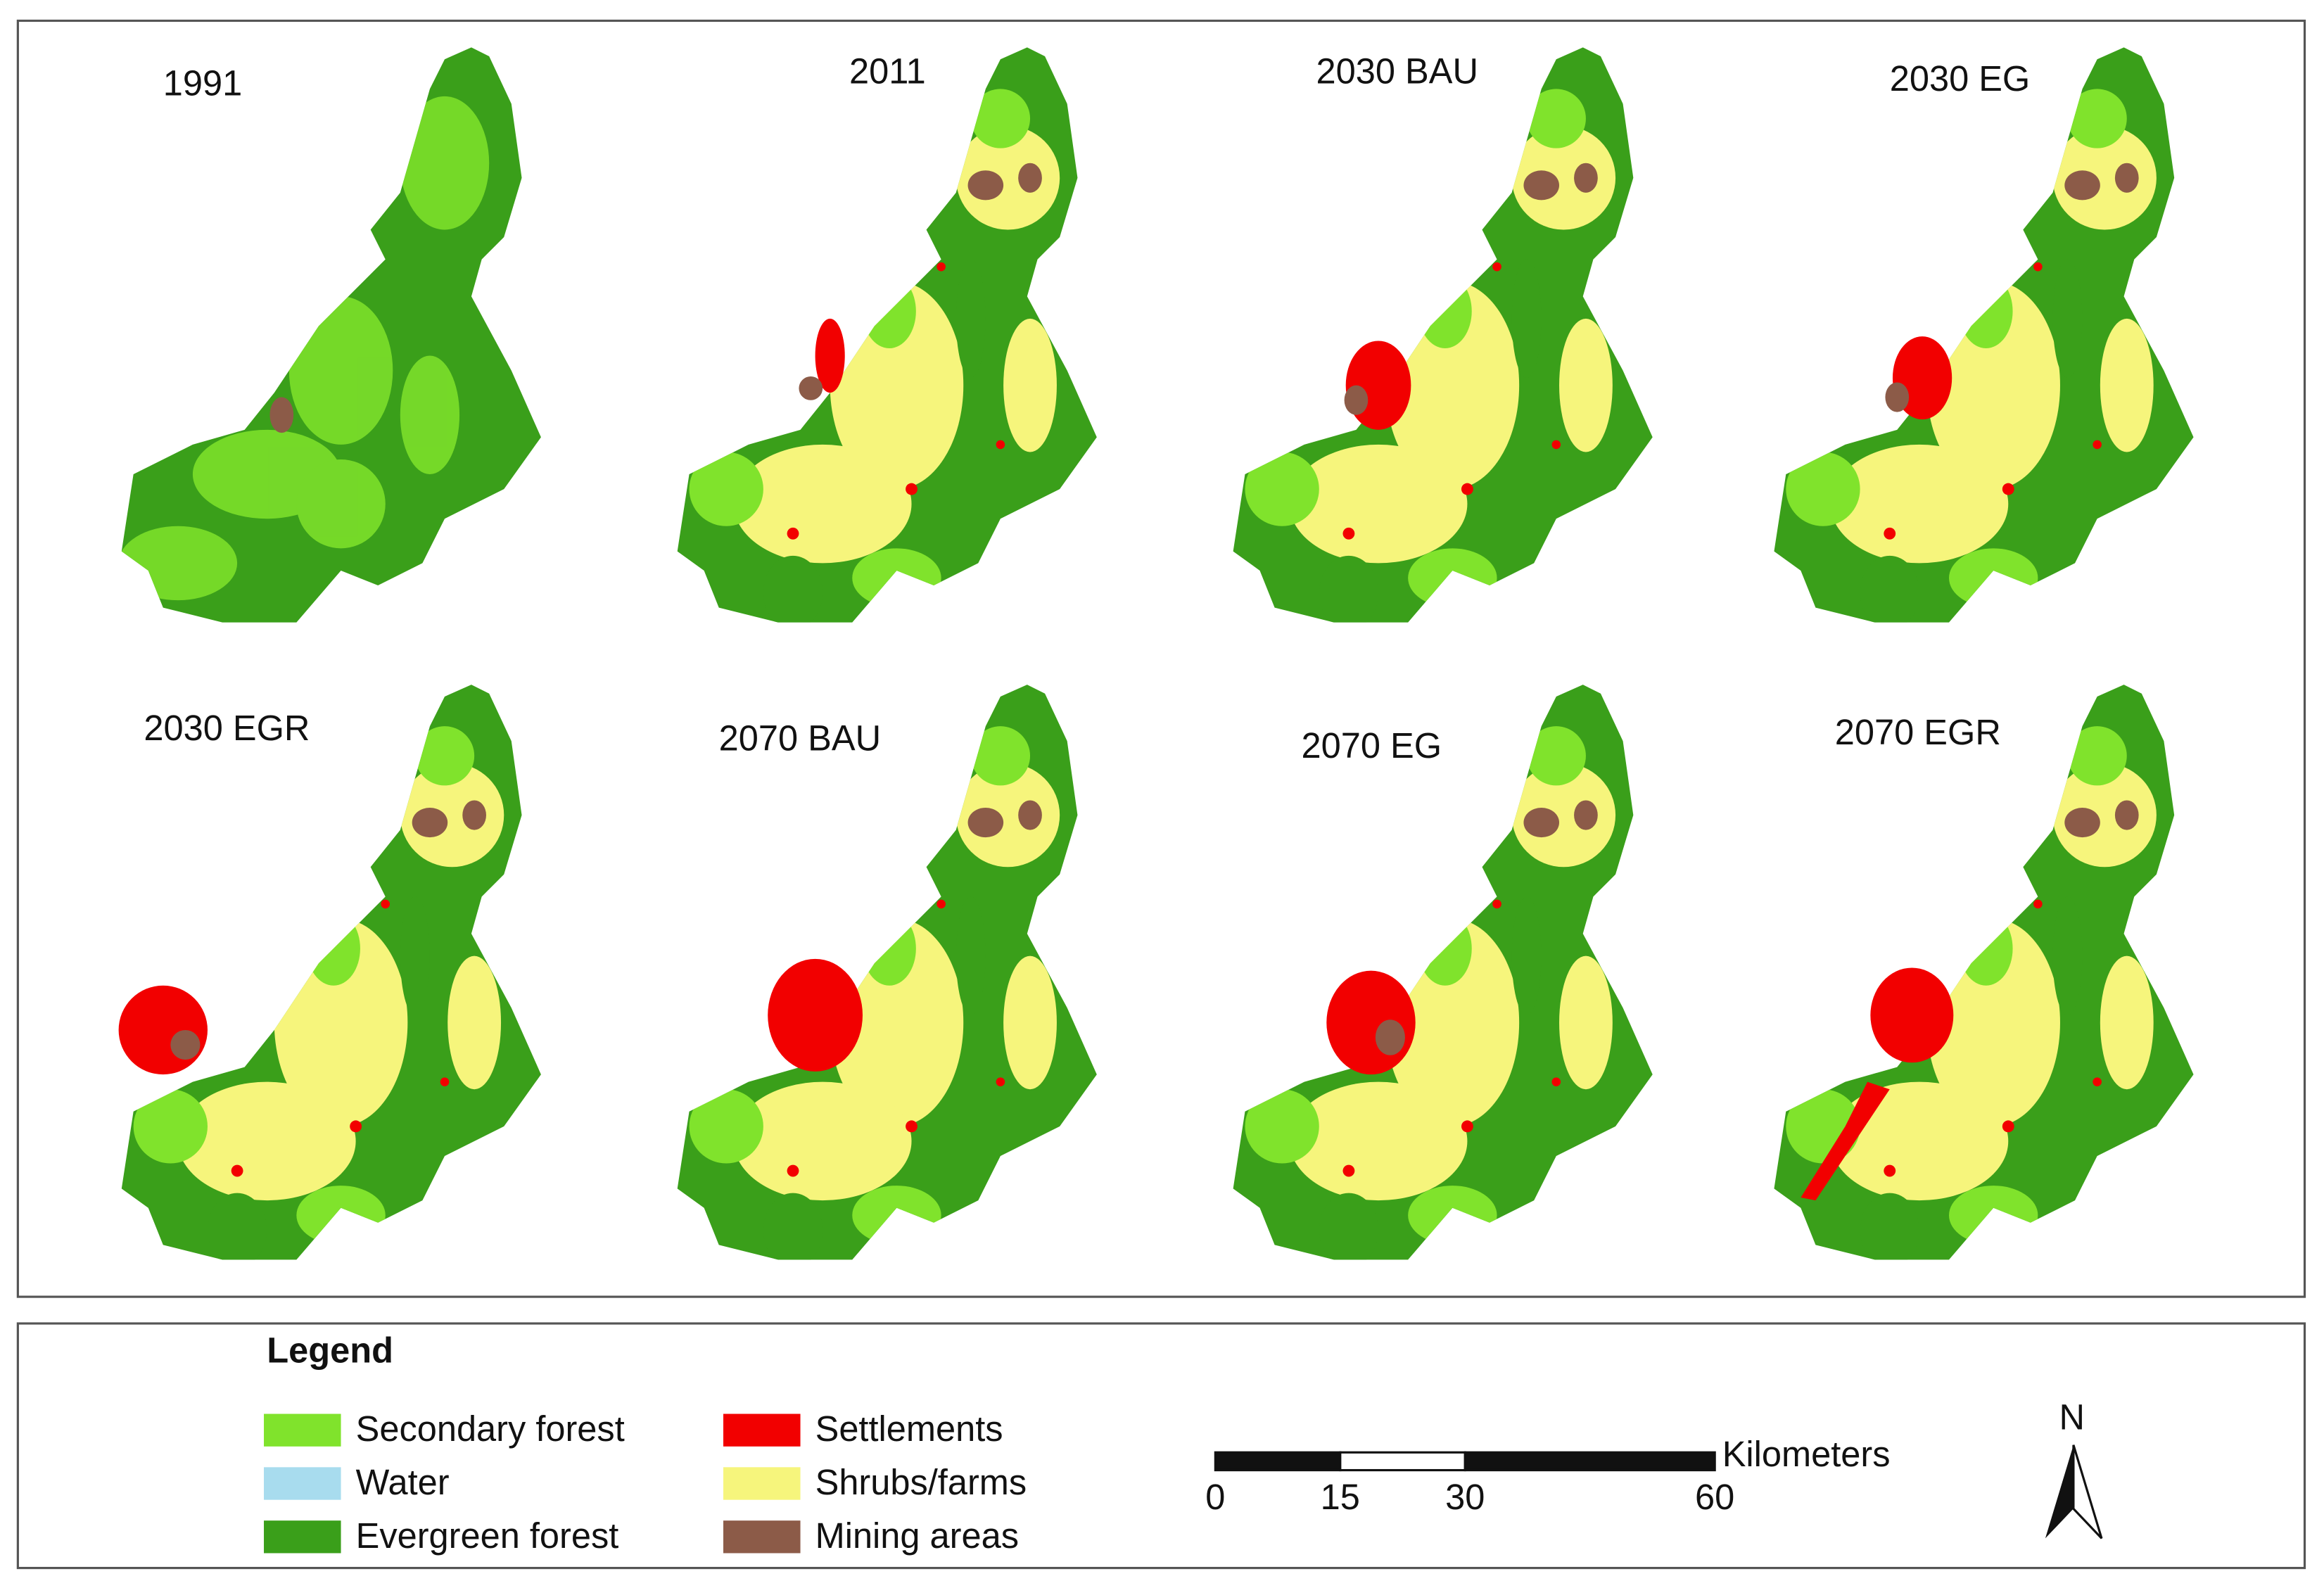  I want to click on panel-title: 1991, so click(202, 83).